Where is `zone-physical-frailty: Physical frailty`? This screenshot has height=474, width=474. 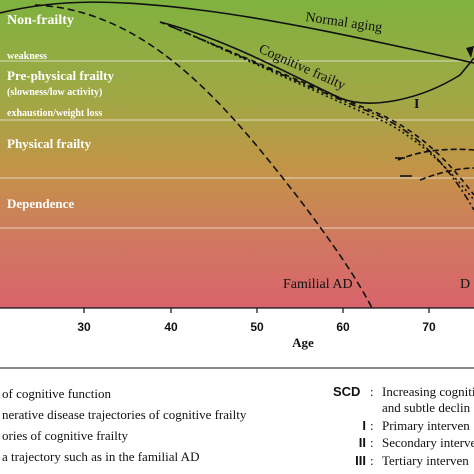 zone-physical-frailty: Physical frailty is located at coordinates (49, 143).